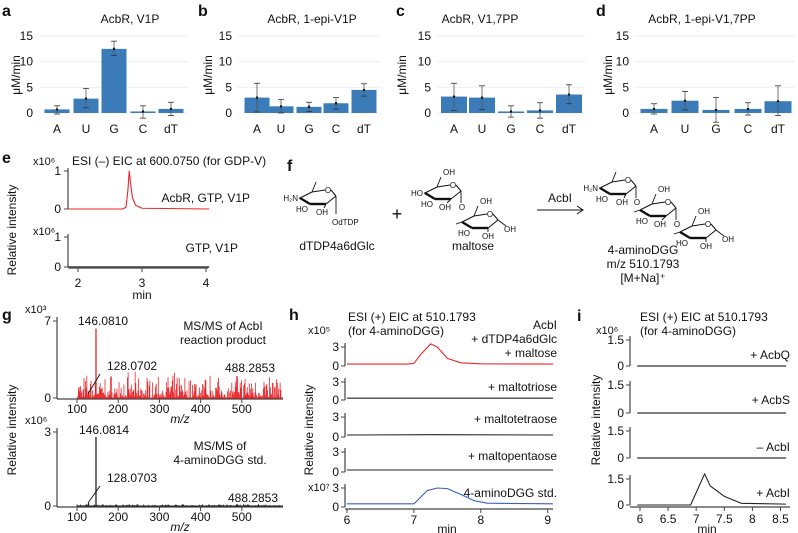 Image resolution: width=798 pixels, height=533 pixels. I want to click on y-tick-label: 1, so click(57, 237).